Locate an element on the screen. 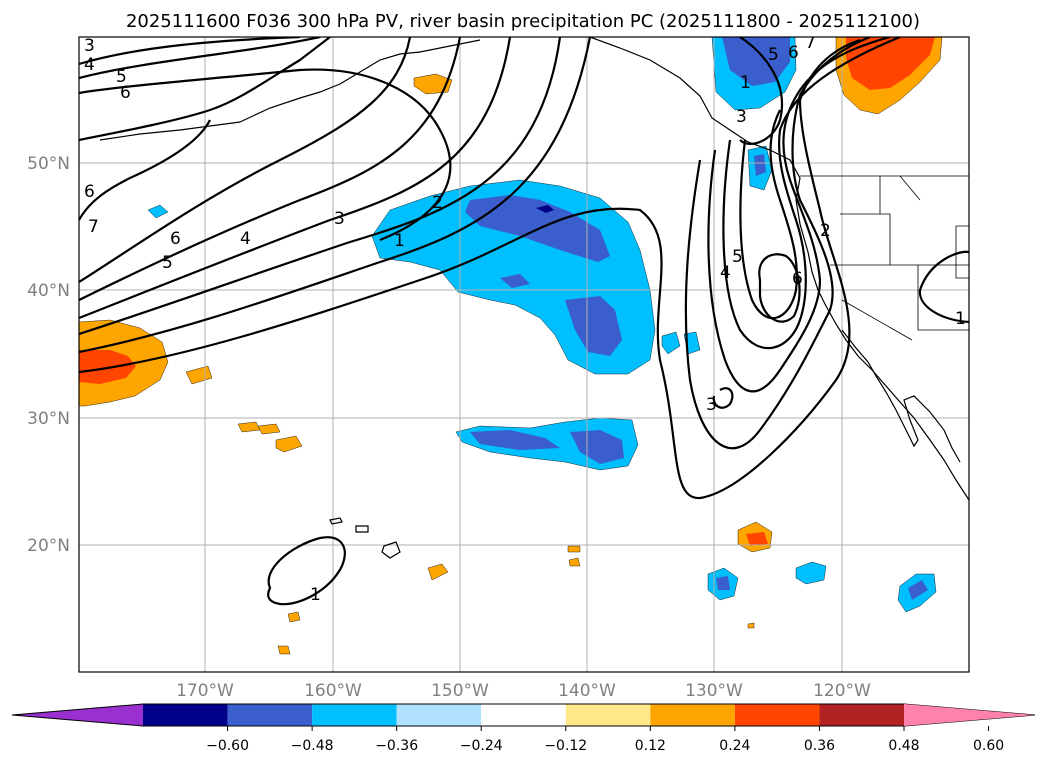 The height and width of the screenshot is (765, 1047). longitude-labels: 170°W 160°W 150°W 140°W 130°W 120°W is located at coordinates (523, 691).